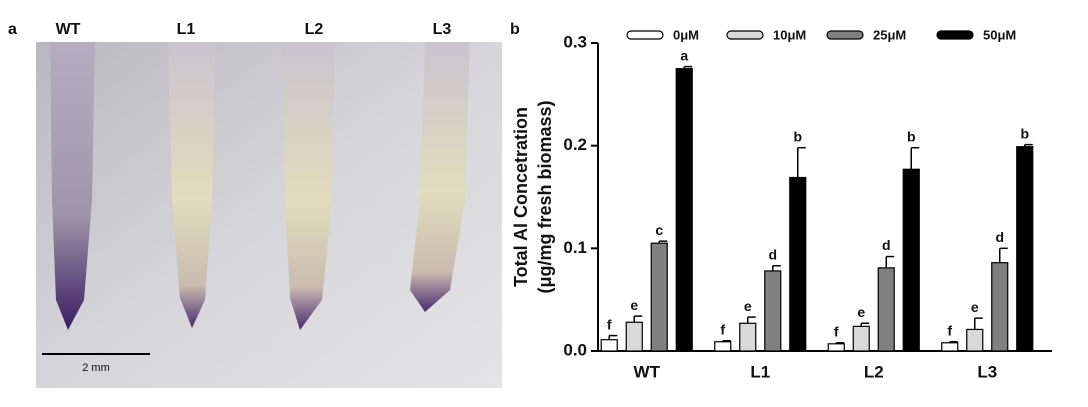 The width and height of the screenshot is (1088, 407). I want to click on panel-label: a, so click(12, 29).